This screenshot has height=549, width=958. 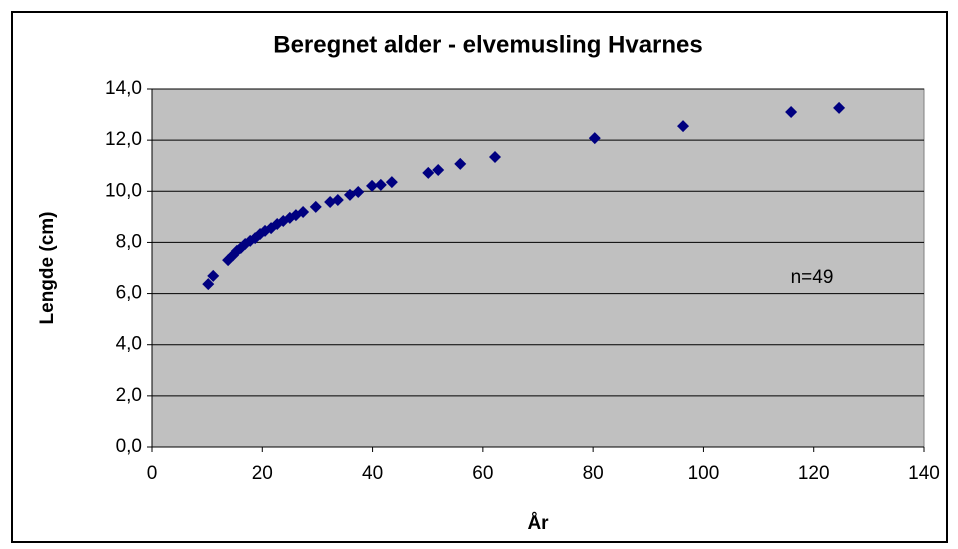 What do you see at coordinates (812, 277) in the screenshot?
I see `annotation: n=49` at bounding box center [812, 277].